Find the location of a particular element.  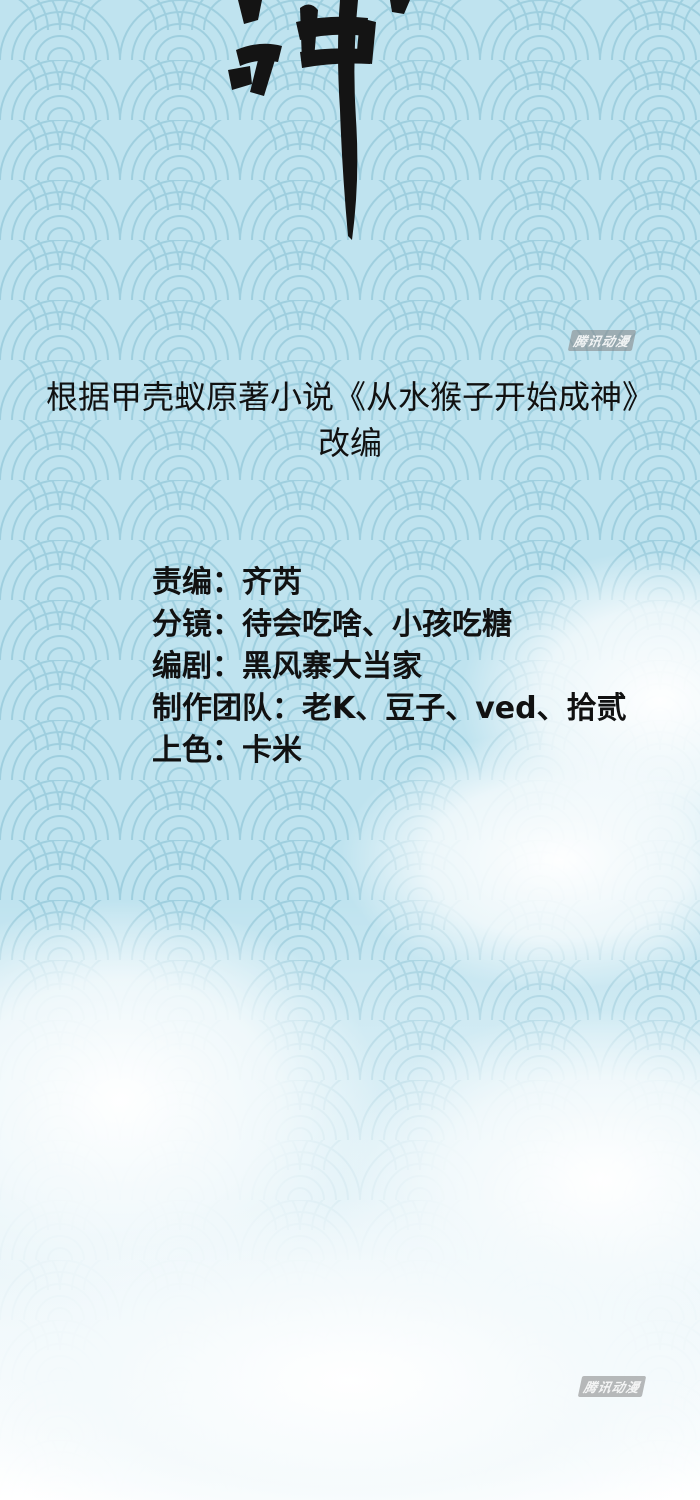

credit-row-production-team: 制作团队：老K、豆子、ved、拾贰 is located at coordinates (389, 709).